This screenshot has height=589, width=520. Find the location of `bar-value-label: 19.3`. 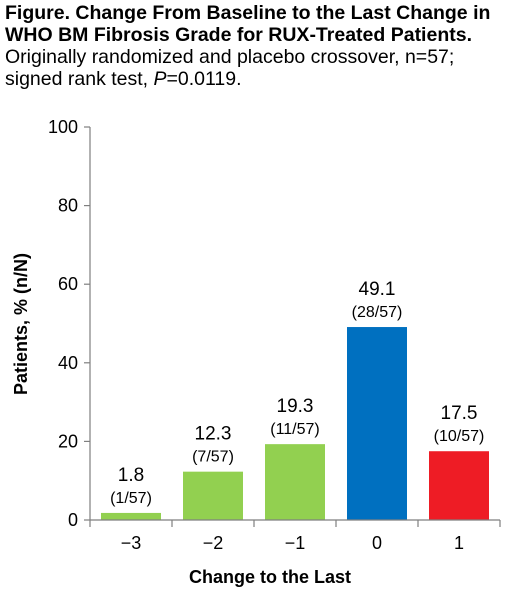

bar-value-label: 19.3 is located at coordinates (295, 406).